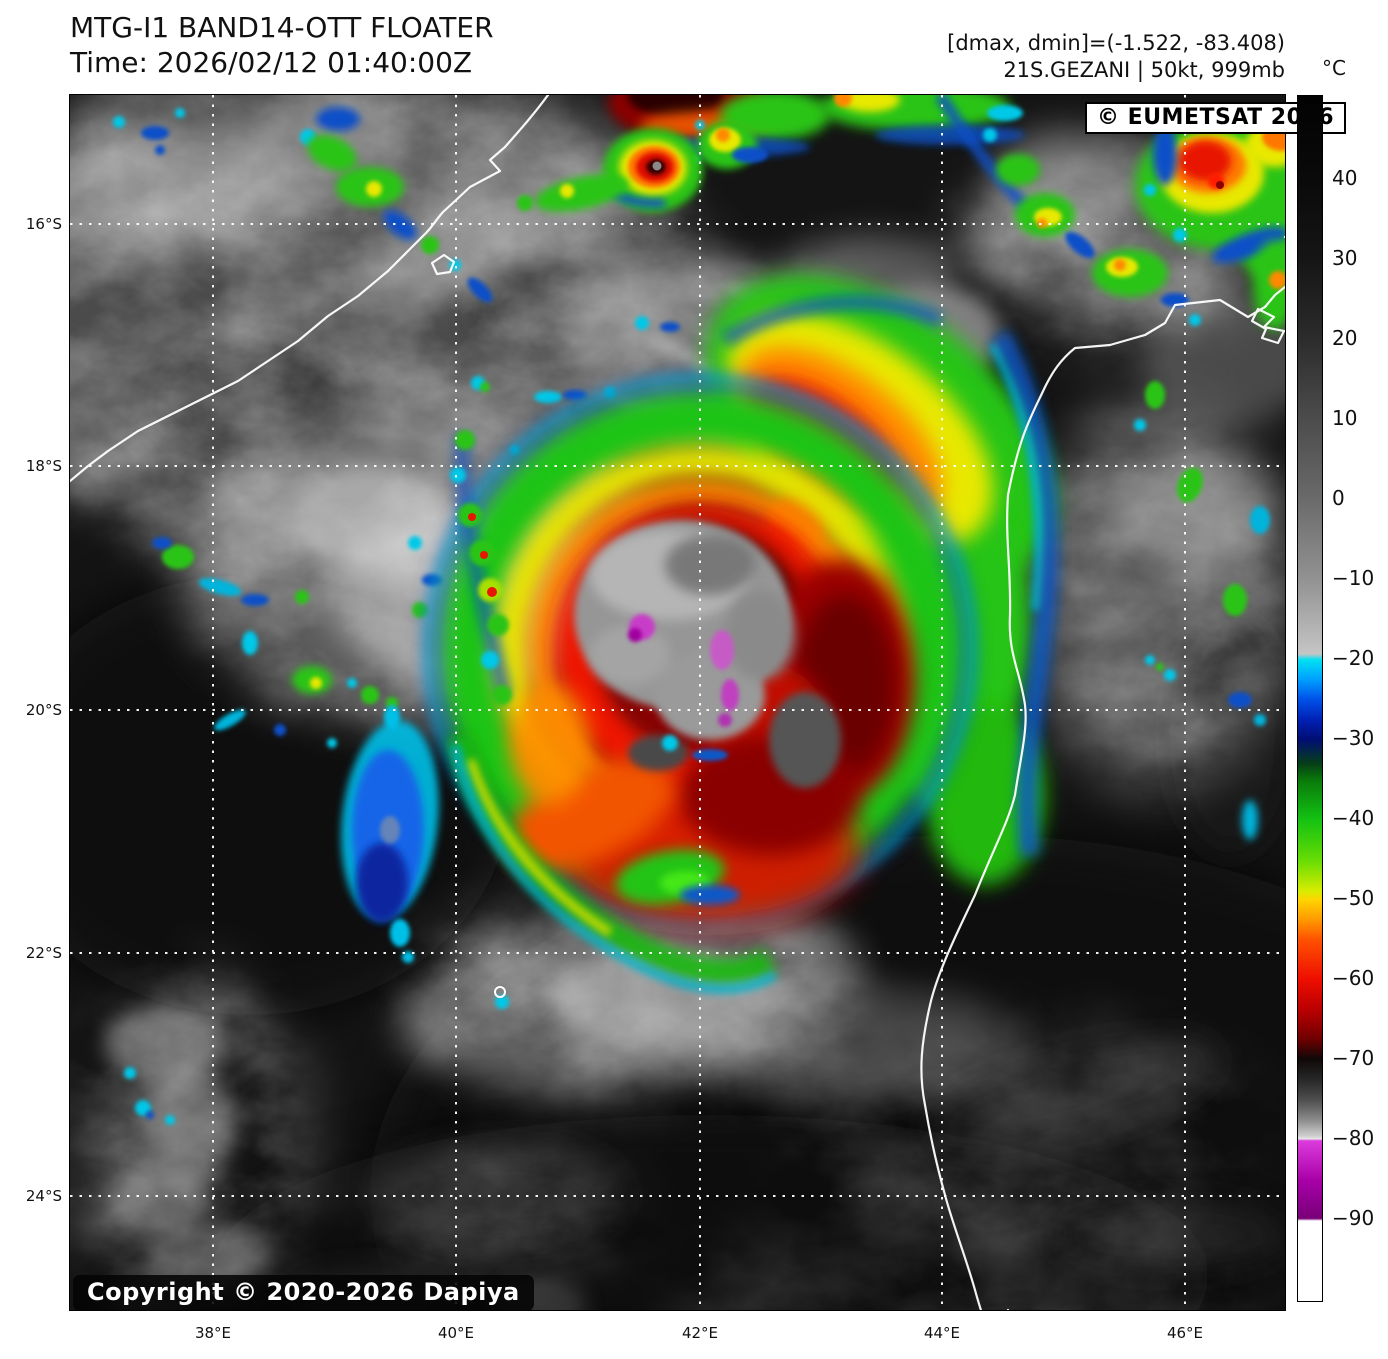 The width and height of the screenshot is (1388, 1359). What do you see at coordinates (456, 1333) in the screenshot?
I see `x-axis-tick: 40°E` at bounding box center [456, 1333].